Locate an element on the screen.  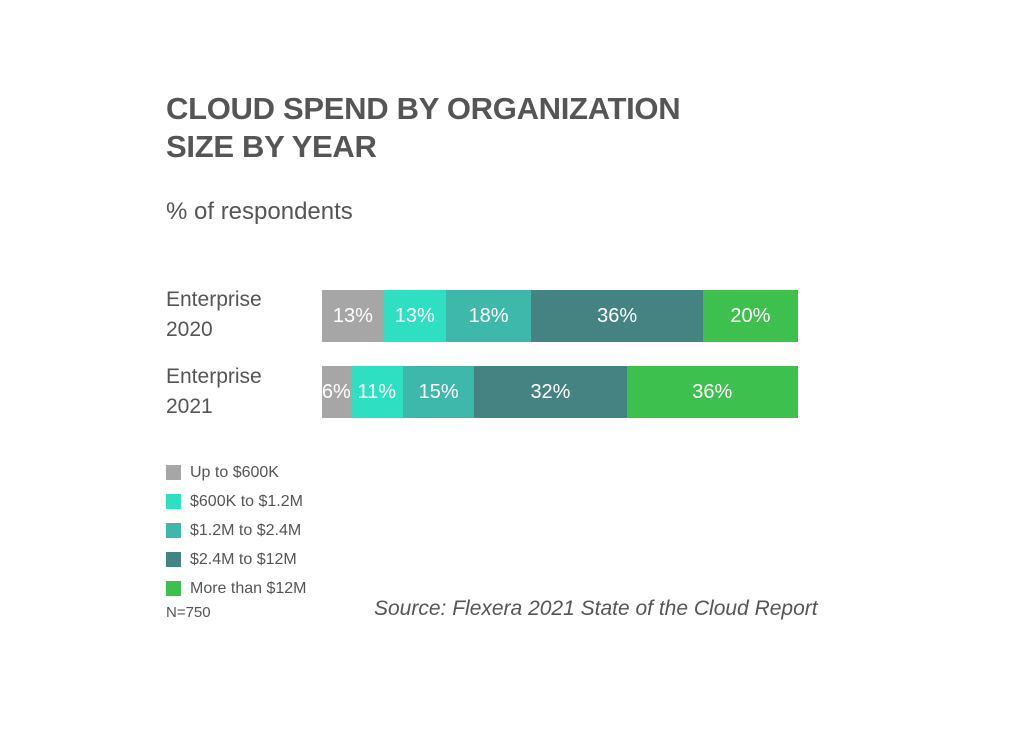
legend-item: More than $12M is located at coordinates (236, 588).